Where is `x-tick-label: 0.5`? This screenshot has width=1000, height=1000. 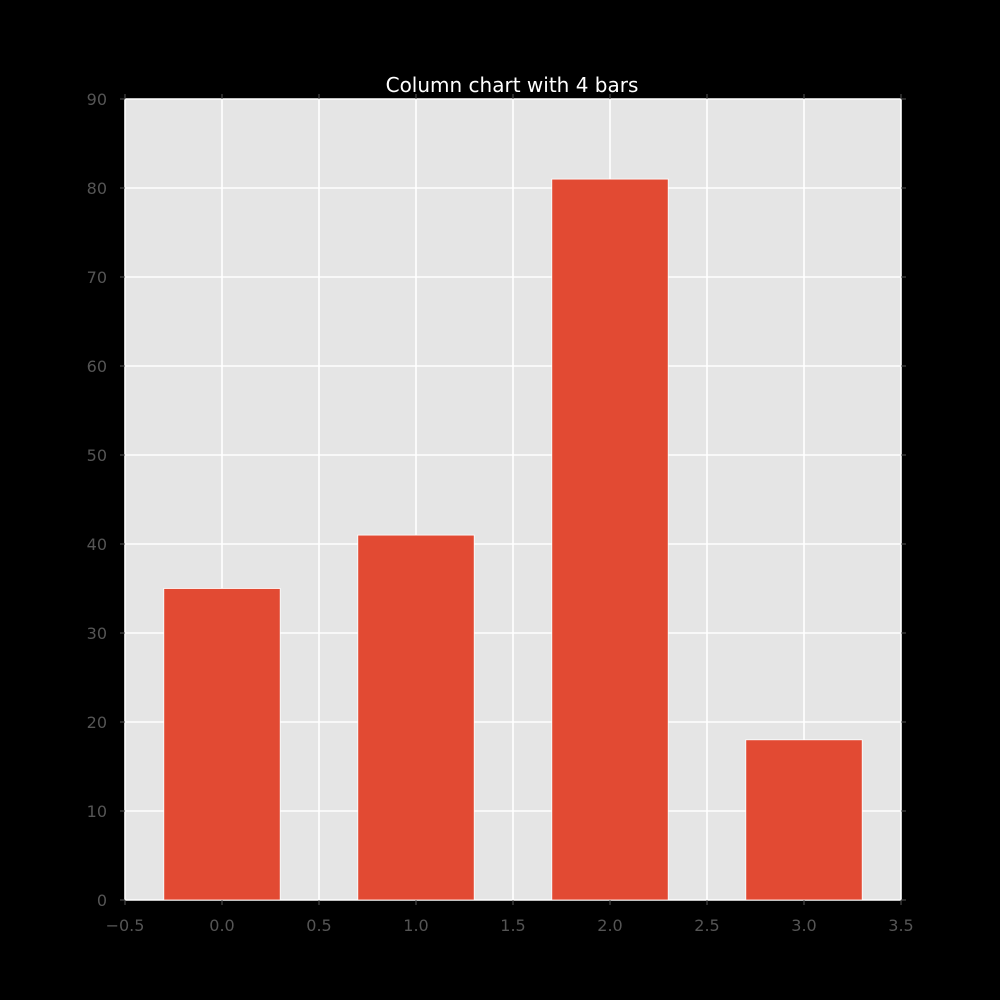
x-tick-label: 0.5 is located at coordinates (318, 925).